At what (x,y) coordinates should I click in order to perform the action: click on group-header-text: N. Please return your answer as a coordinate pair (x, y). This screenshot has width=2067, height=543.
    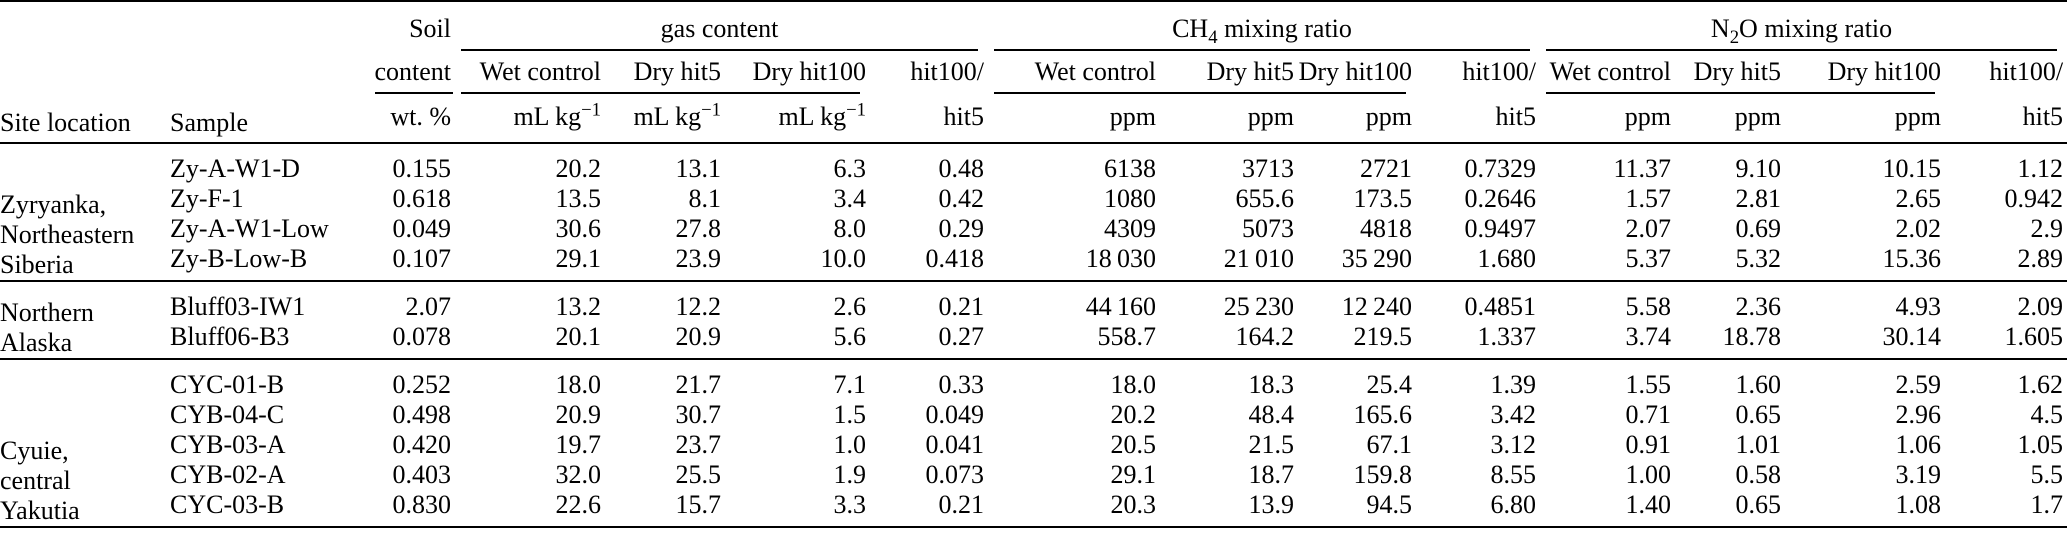
    Looking at the image, I should click on (1720, 28).